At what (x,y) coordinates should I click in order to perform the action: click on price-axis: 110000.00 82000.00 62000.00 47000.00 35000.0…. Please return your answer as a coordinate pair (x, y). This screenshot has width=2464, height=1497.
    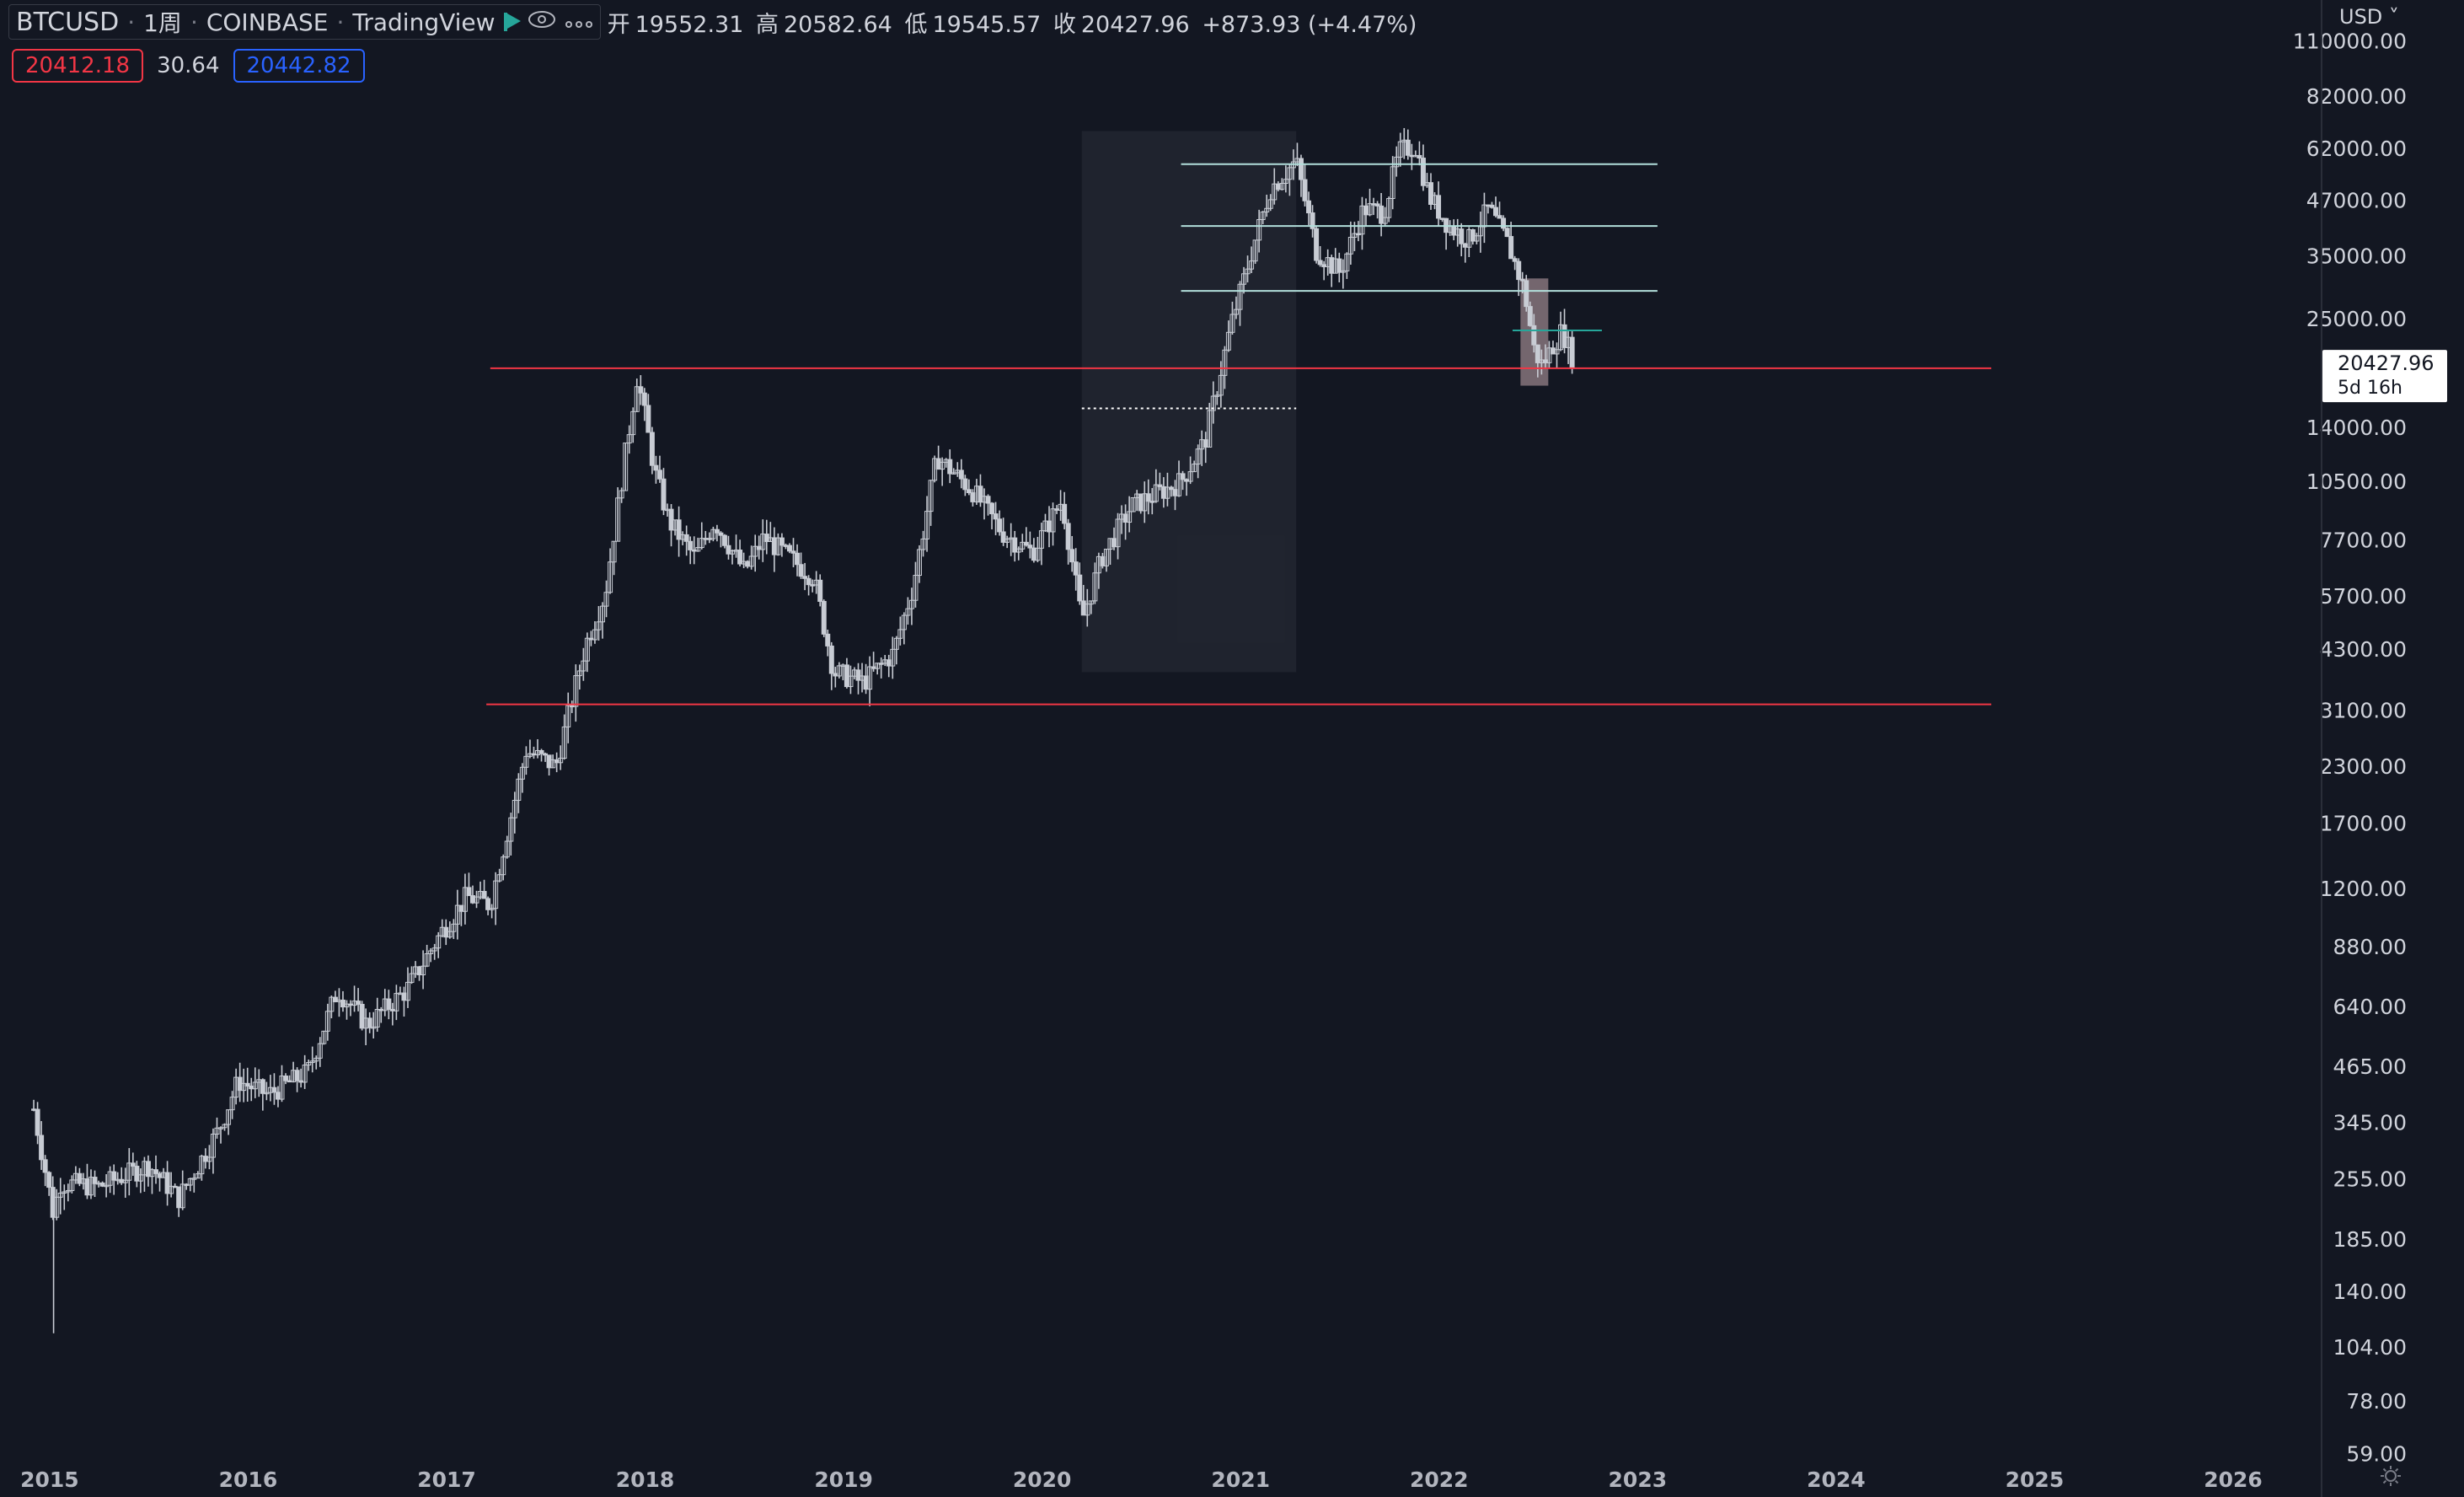
    Looking at the image, I should click on (2350, 748).